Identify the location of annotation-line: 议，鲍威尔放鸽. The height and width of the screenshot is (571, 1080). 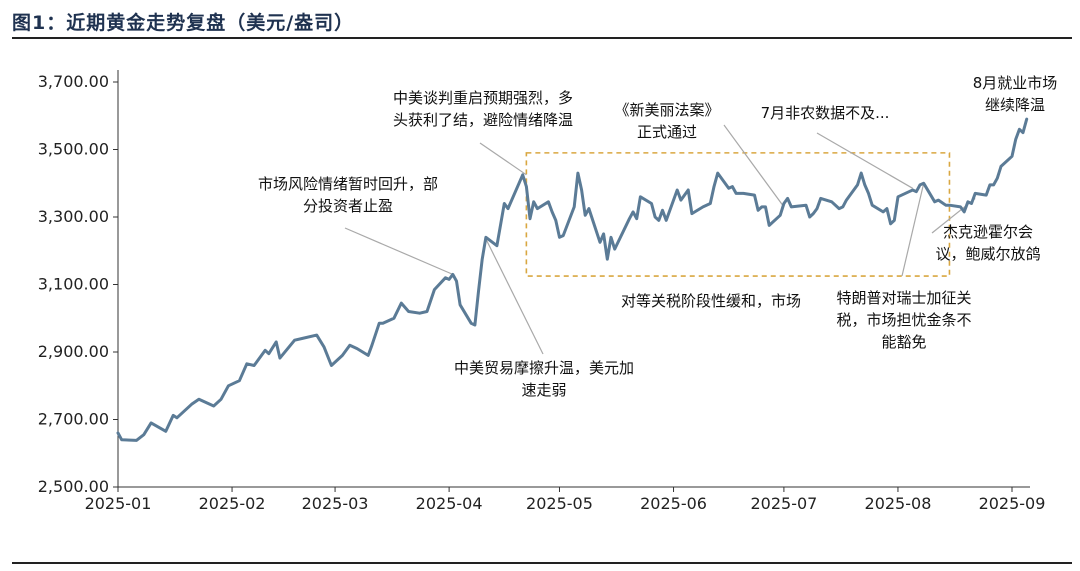
(987, 254).